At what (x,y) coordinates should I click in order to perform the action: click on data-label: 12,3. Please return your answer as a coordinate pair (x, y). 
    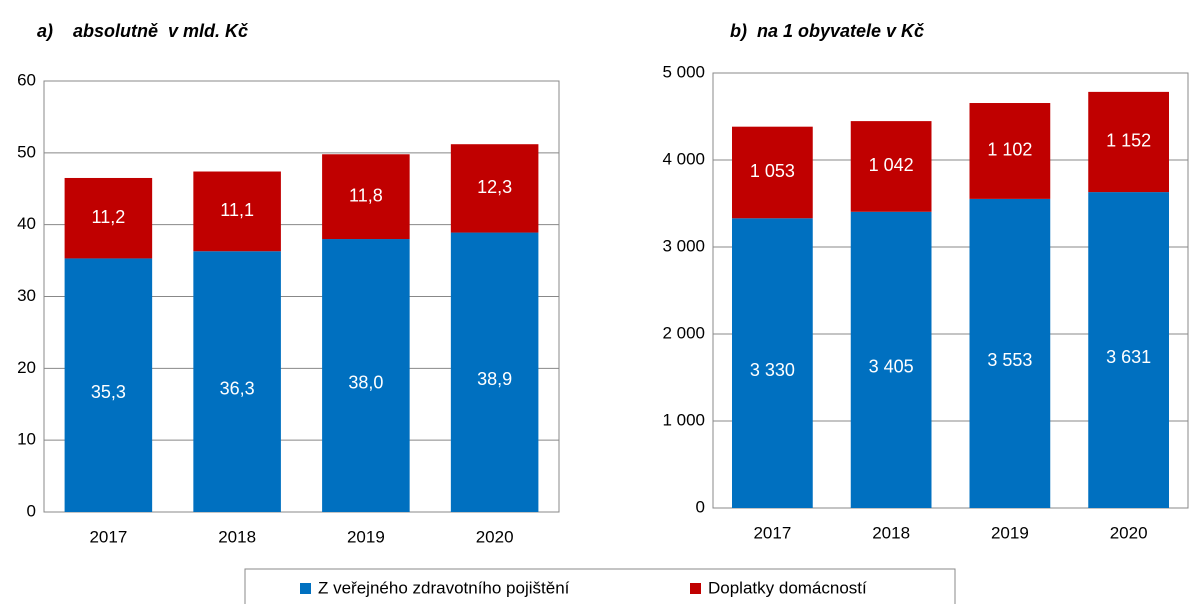
    Looking at the image, I should click on (494, 187).